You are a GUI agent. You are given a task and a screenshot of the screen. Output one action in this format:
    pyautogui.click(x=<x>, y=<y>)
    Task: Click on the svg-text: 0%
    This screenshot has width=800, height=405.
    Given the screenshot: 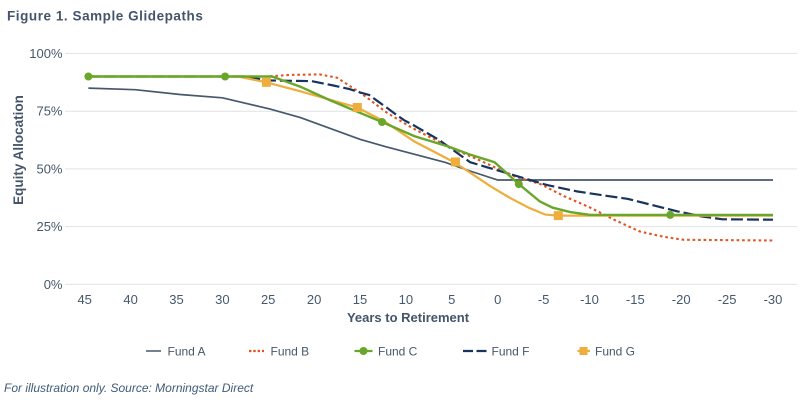 What is the action you would take?
    pyautogui.click(x=53, y=284)
    